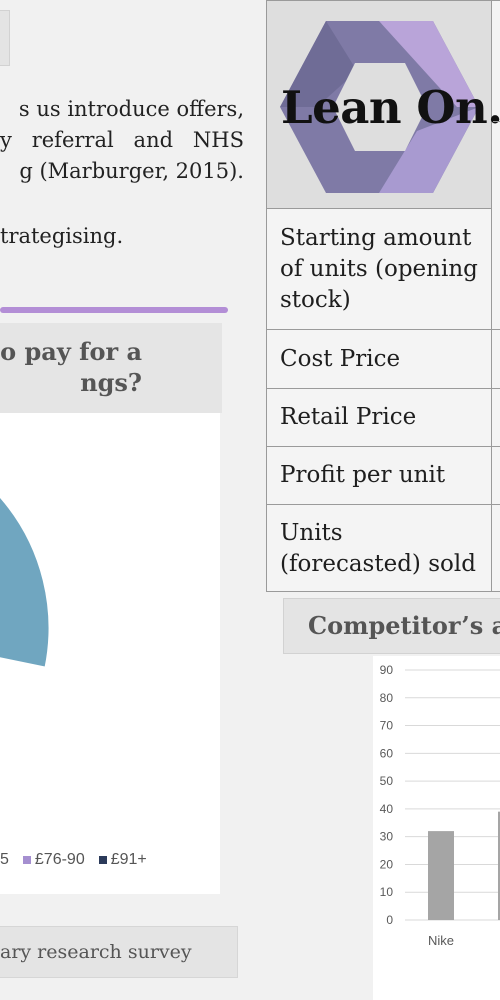  Describe the element at coordinates (72, 140) in the screenshot. I see `word: referral` at that location.